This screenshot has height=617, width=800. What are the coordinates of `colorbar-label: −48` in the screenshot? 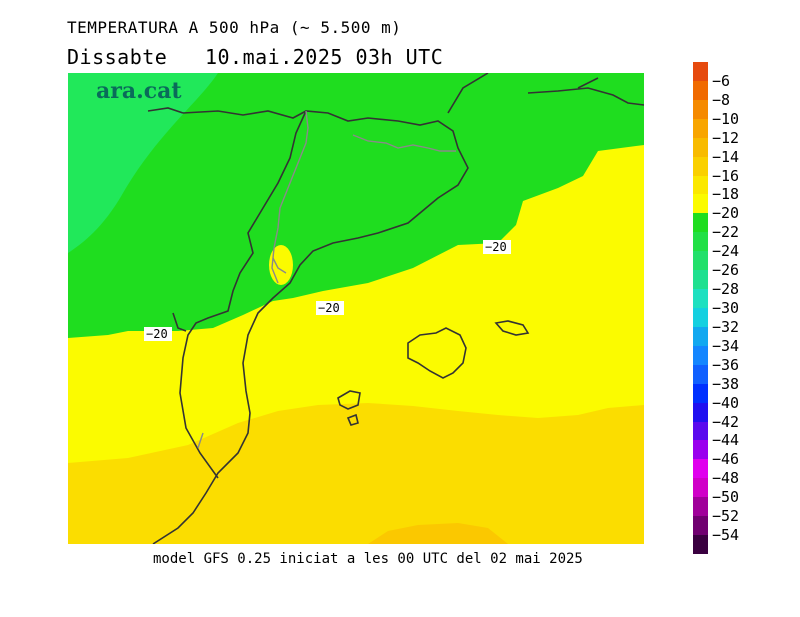 It's located at (726, 478).